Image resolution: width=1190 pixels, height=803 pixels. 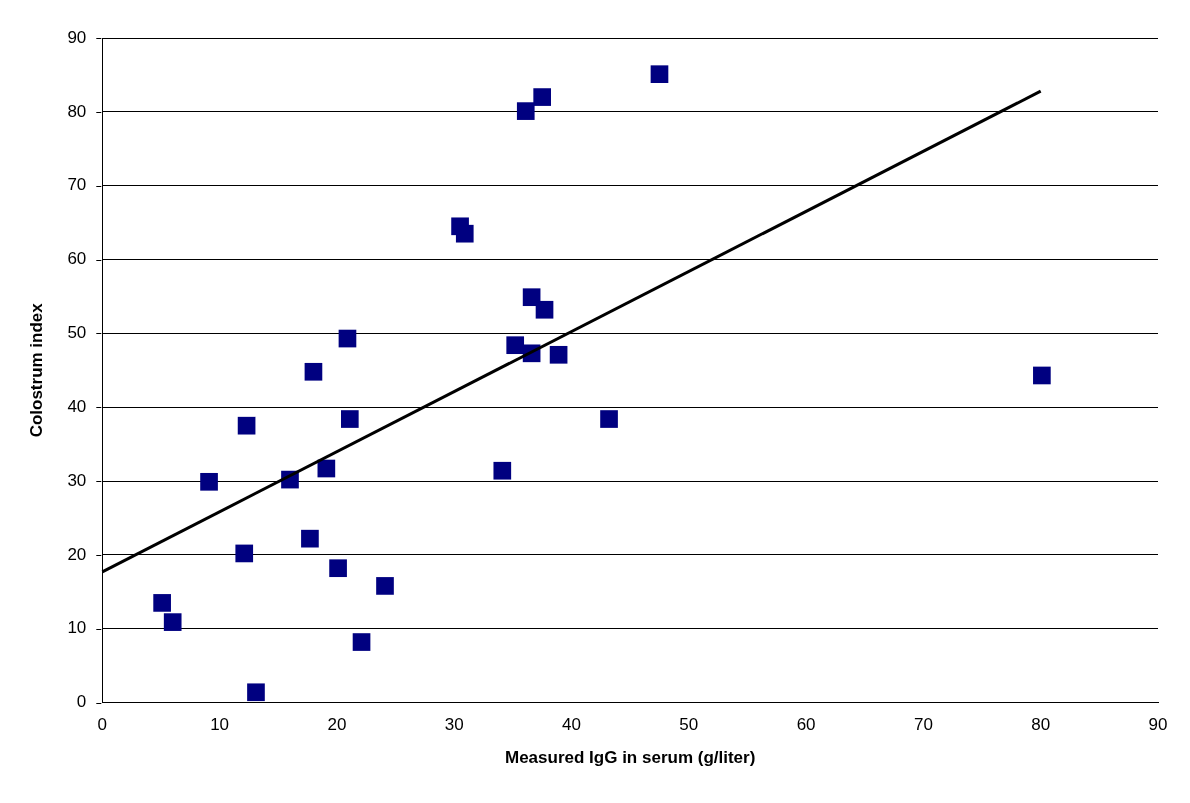 What do you see at coordinates (81, 702) in the screenshot?
I see `y-tick-label: 0` at bounding box center [81, 702].